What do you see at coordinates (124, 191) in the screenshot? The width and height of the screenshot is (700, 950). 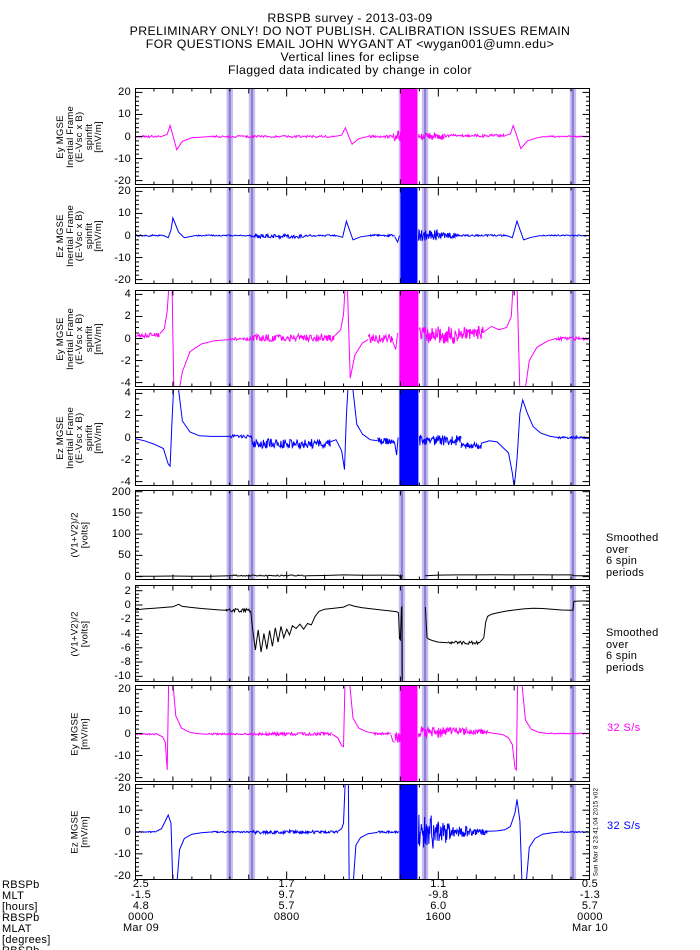 I see `y-tick-label-ez-mgse-spinfit-20: 20` at bounding box center [124, 191].